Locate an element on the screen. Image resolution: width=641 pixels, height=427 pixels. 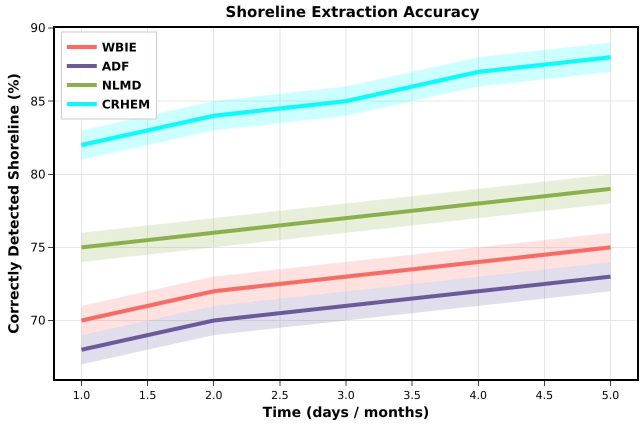
y-tick-label: 85 is located at coordinates (38, 101).